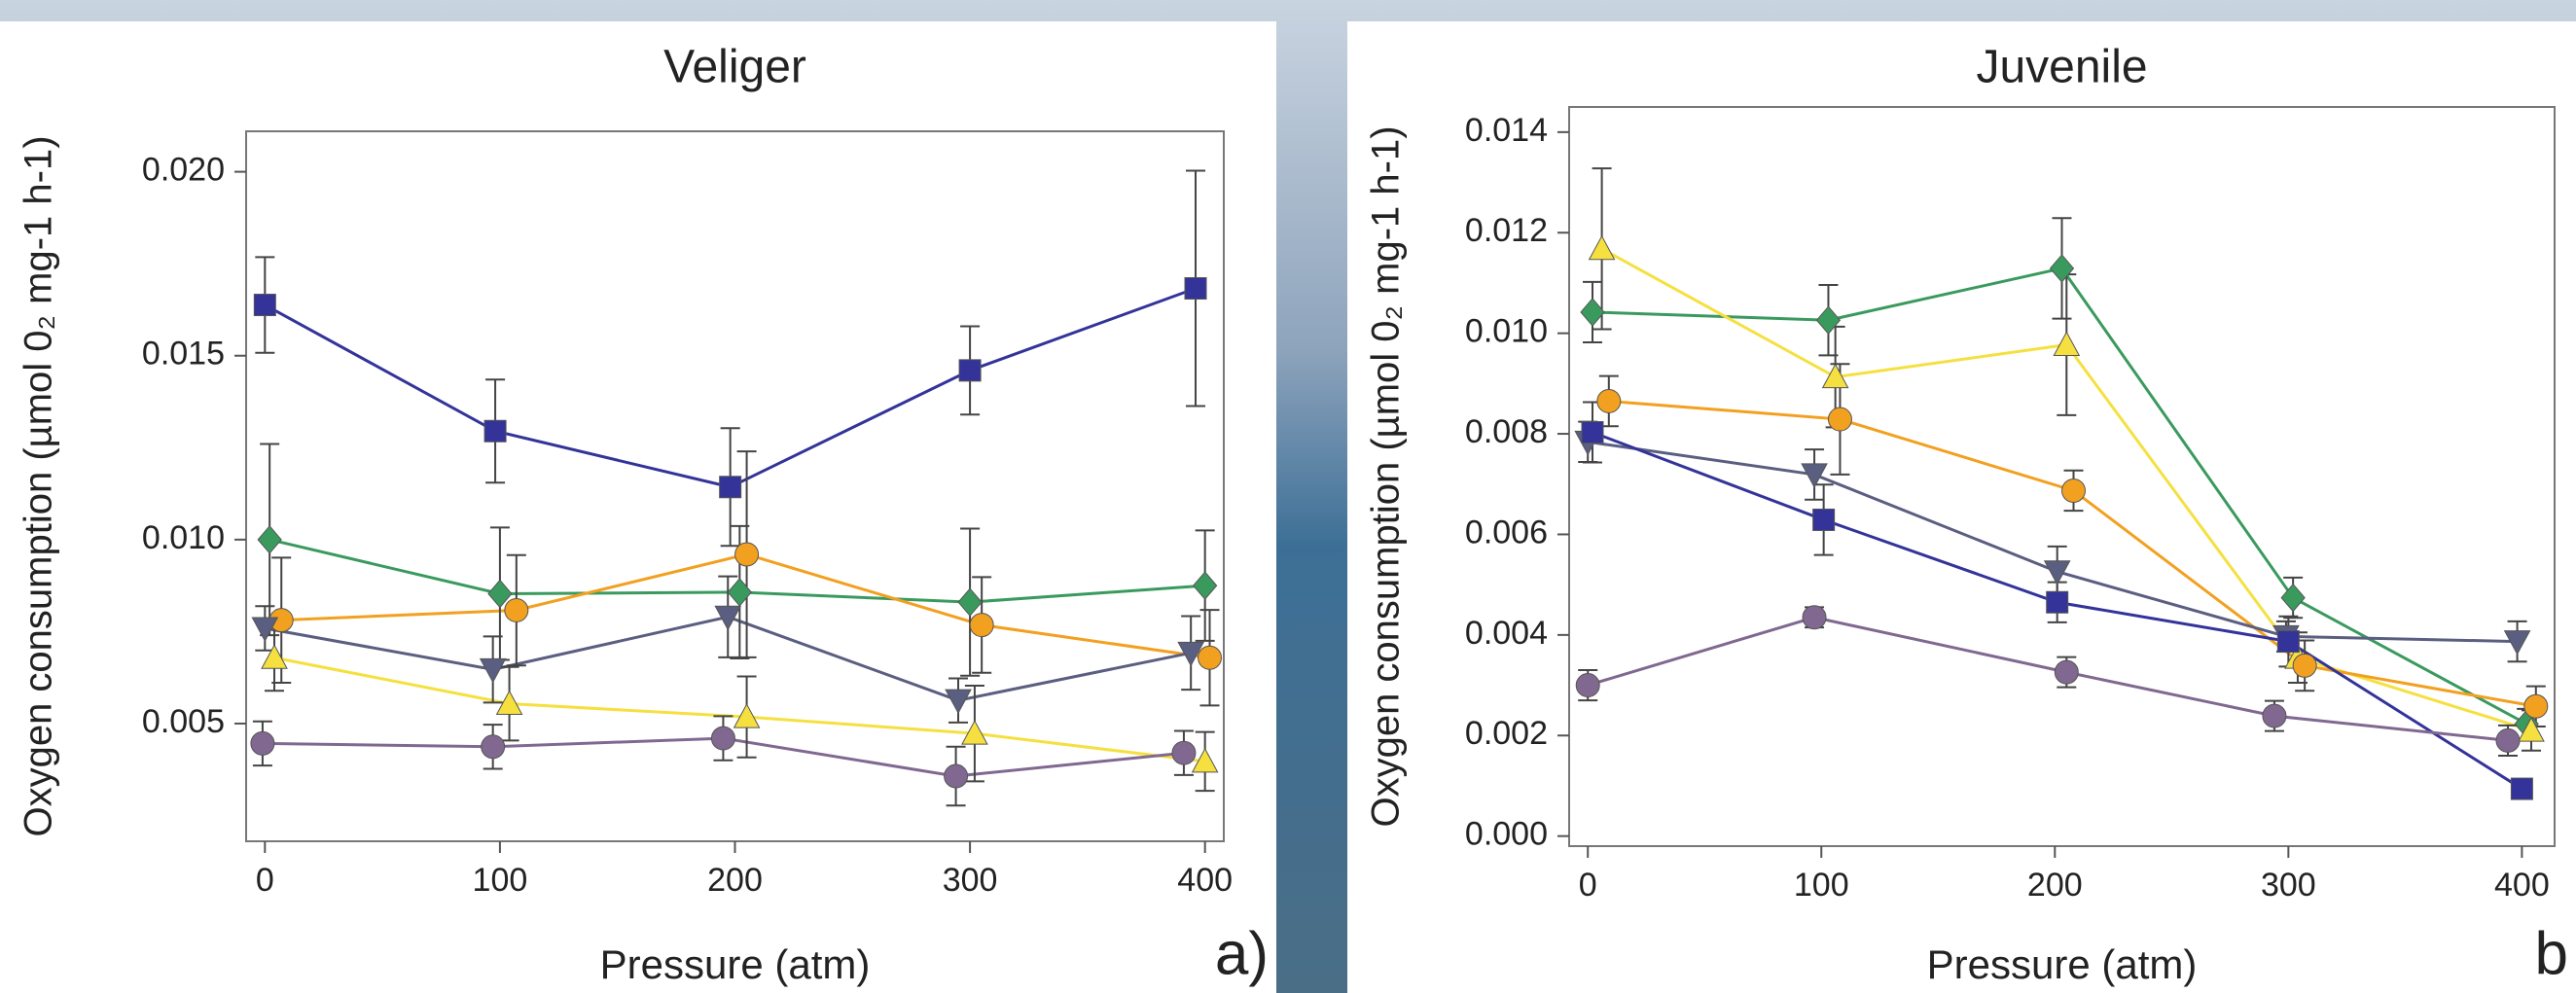 The height and width of the screenshot is (993, 2576). What do you see at coordinates (2061, 67) in the screenshot?
I see `chart-title: Juvenile` at bounding box center [2061, 67].